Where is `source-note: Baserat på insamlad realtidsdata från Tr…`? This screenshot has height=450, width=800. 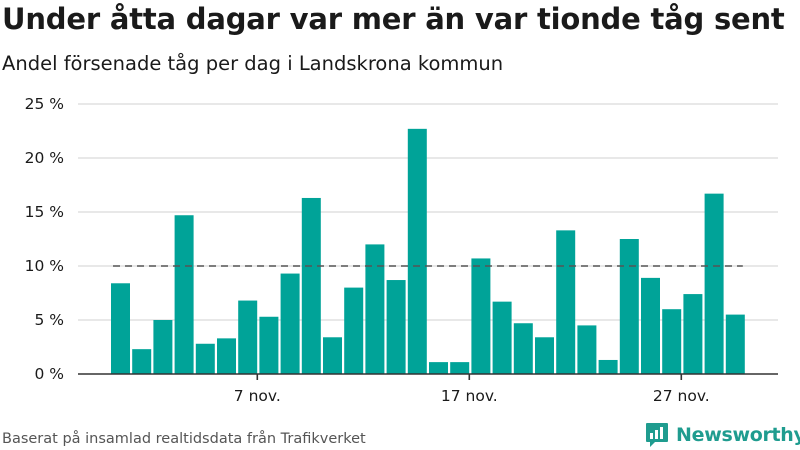 source-note: Baserat på insamlad realtidsdata från Tr… is located at coordinates (184, 439).